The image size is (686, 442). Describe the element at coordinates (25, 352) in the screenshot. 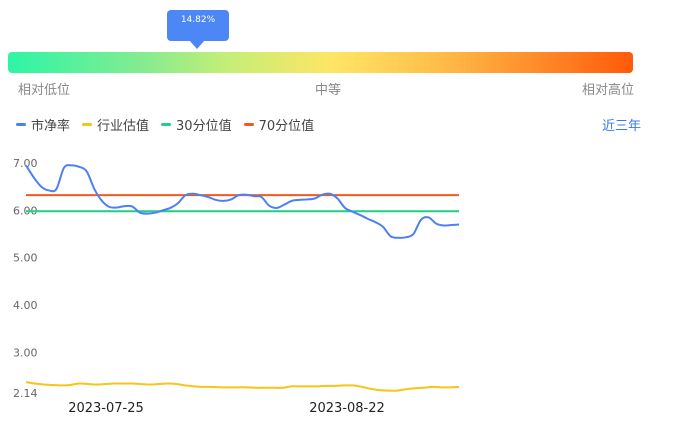

I see `y-tick-label: 3.00` at that location.